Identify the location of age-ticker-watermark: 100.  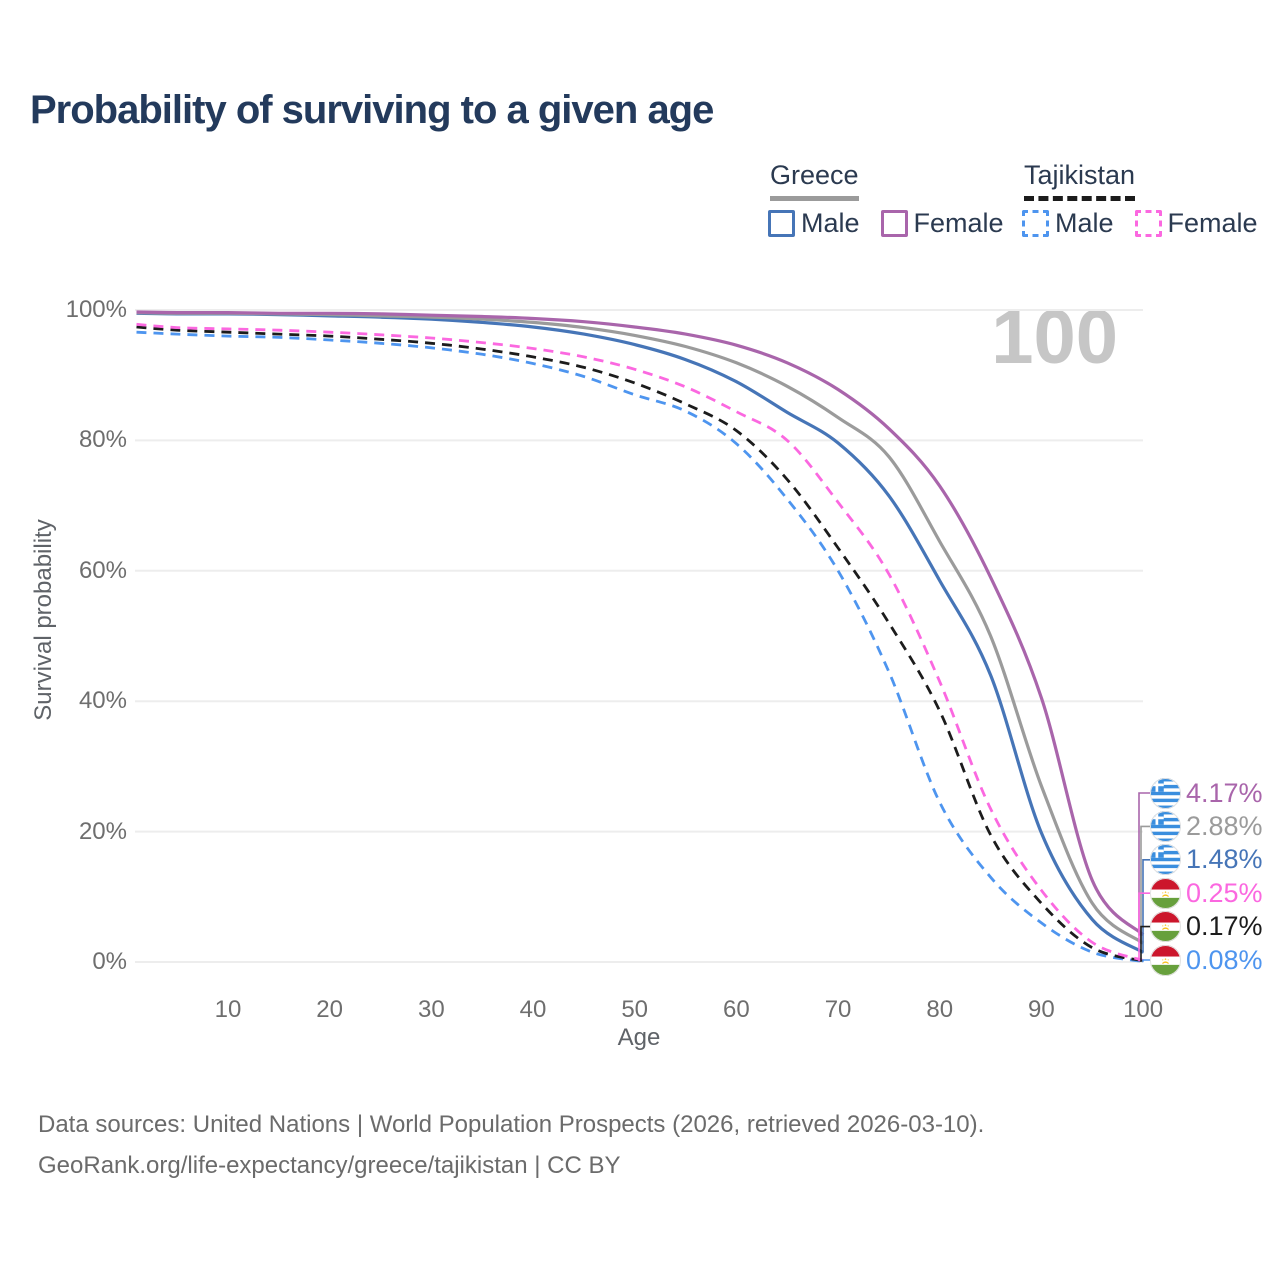
(1054, 337).